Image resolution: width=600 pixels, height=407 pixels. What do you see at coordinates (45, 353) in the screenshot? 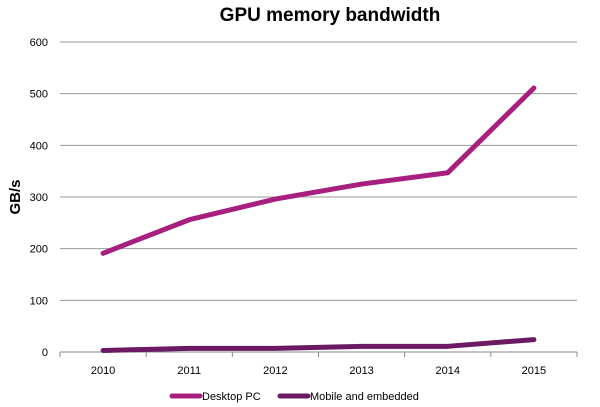
I see `y-tick-label: 0` at bounding box center [45, 353].